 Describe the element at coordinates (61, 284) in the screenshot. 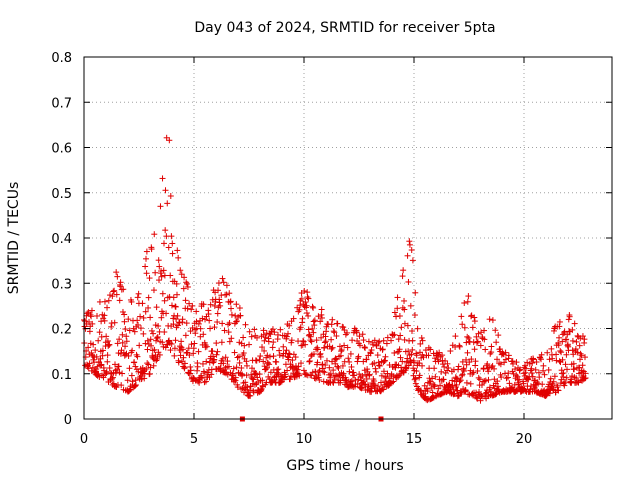

I see `y-tick-label: 0.3` at that location.